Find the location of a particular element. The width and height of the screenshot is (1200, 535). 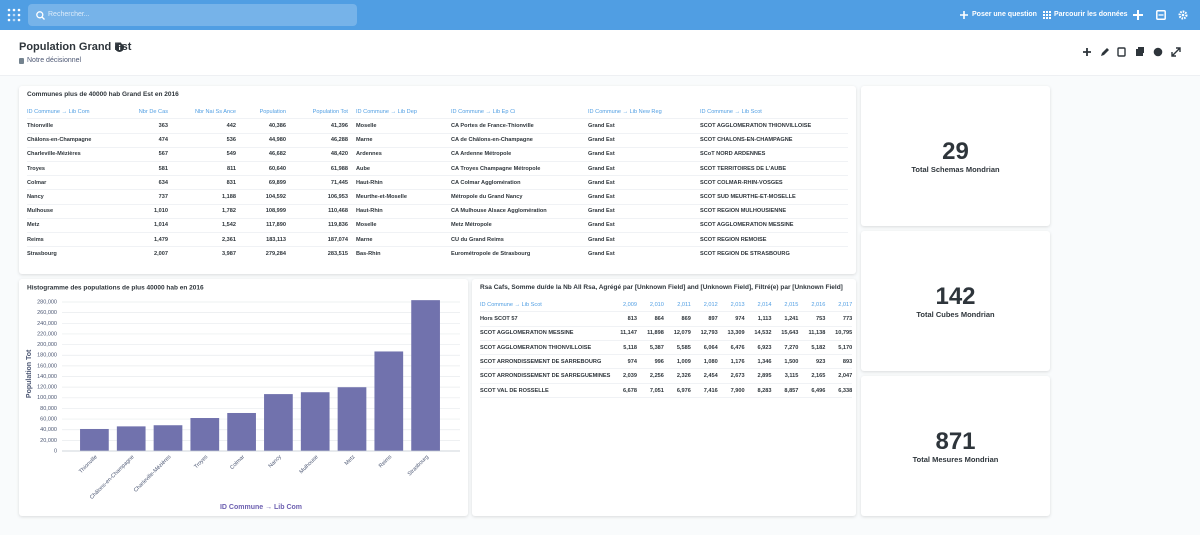

table-cell: 2,361 is located at coordinates (229, 239).